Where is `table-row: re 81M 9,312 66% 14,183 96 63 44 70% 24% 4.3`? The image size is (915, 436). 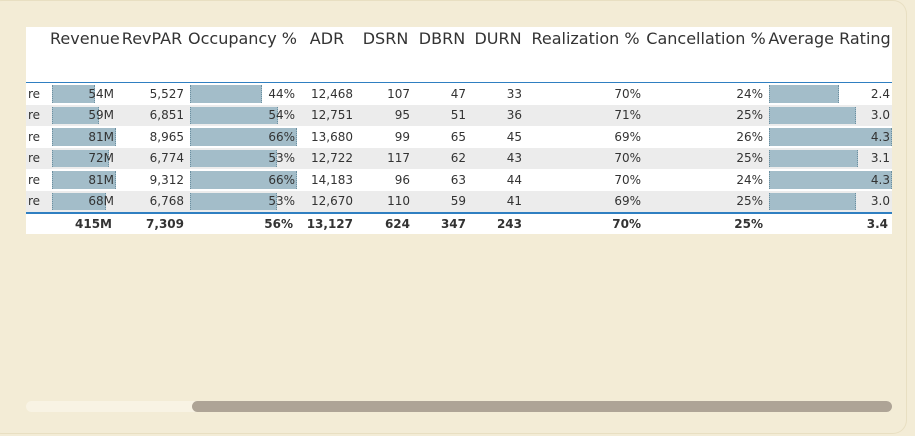
table-row: re 81M 9,312 66% 14,183 96 63 44 70% 24% 4.3 is located at coordinates (459, 180).